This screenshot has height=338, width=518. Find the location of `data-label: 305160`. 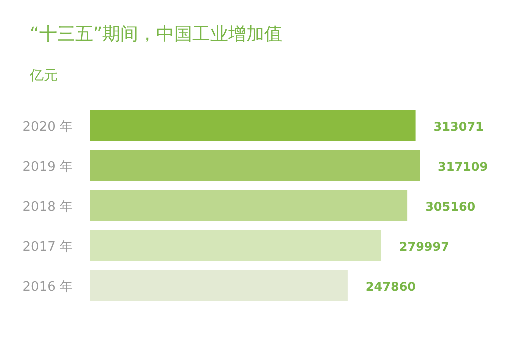

data-label: 305160 is located at coordinates (451, 207).